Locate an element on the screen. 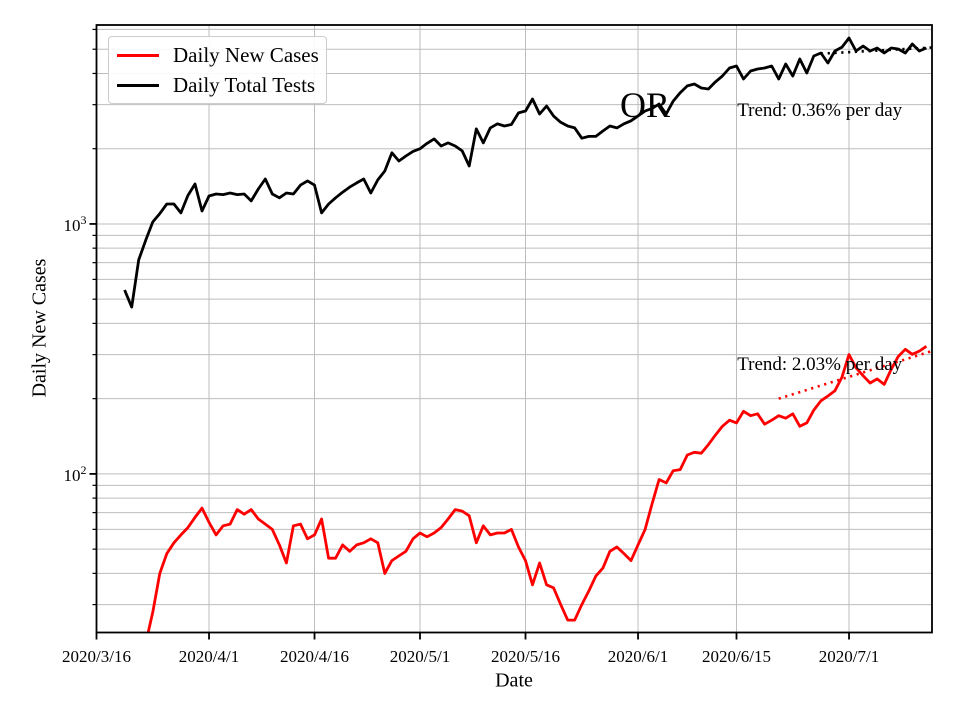 Image resolution: width=960 pixels, height=720 pixels. x-axis-label: Date is located at coordinates (514, 680).